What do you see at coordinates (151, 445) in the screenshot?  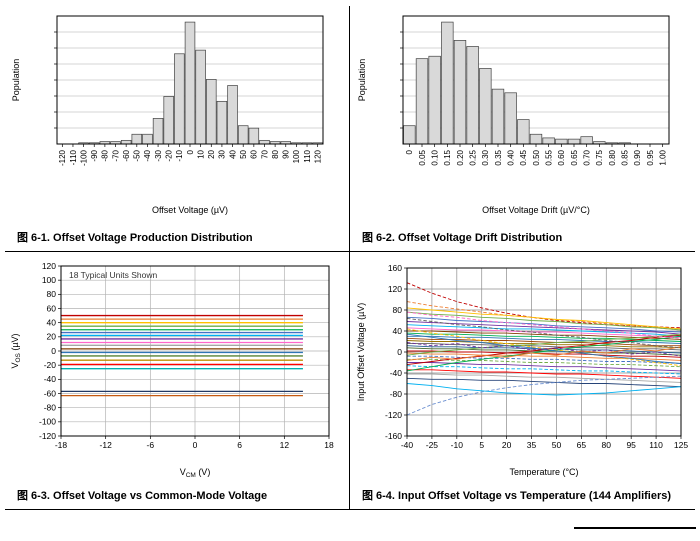 I see `svg-text: -6` at bounding box center [151, 445].